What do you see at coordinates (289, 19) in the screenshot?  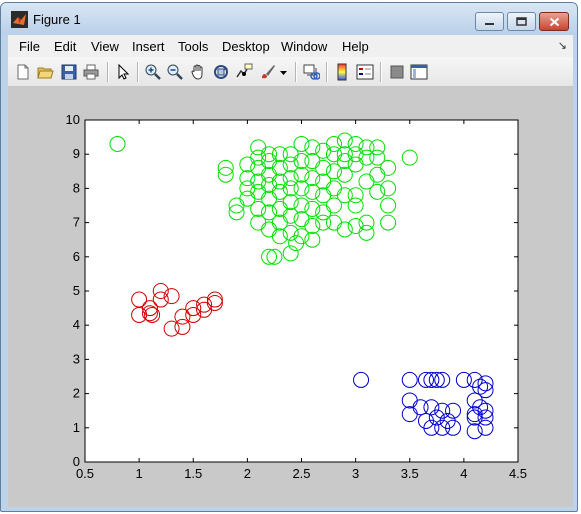 I see `title-bar: Figure 1` at bounding box center [289, 19].